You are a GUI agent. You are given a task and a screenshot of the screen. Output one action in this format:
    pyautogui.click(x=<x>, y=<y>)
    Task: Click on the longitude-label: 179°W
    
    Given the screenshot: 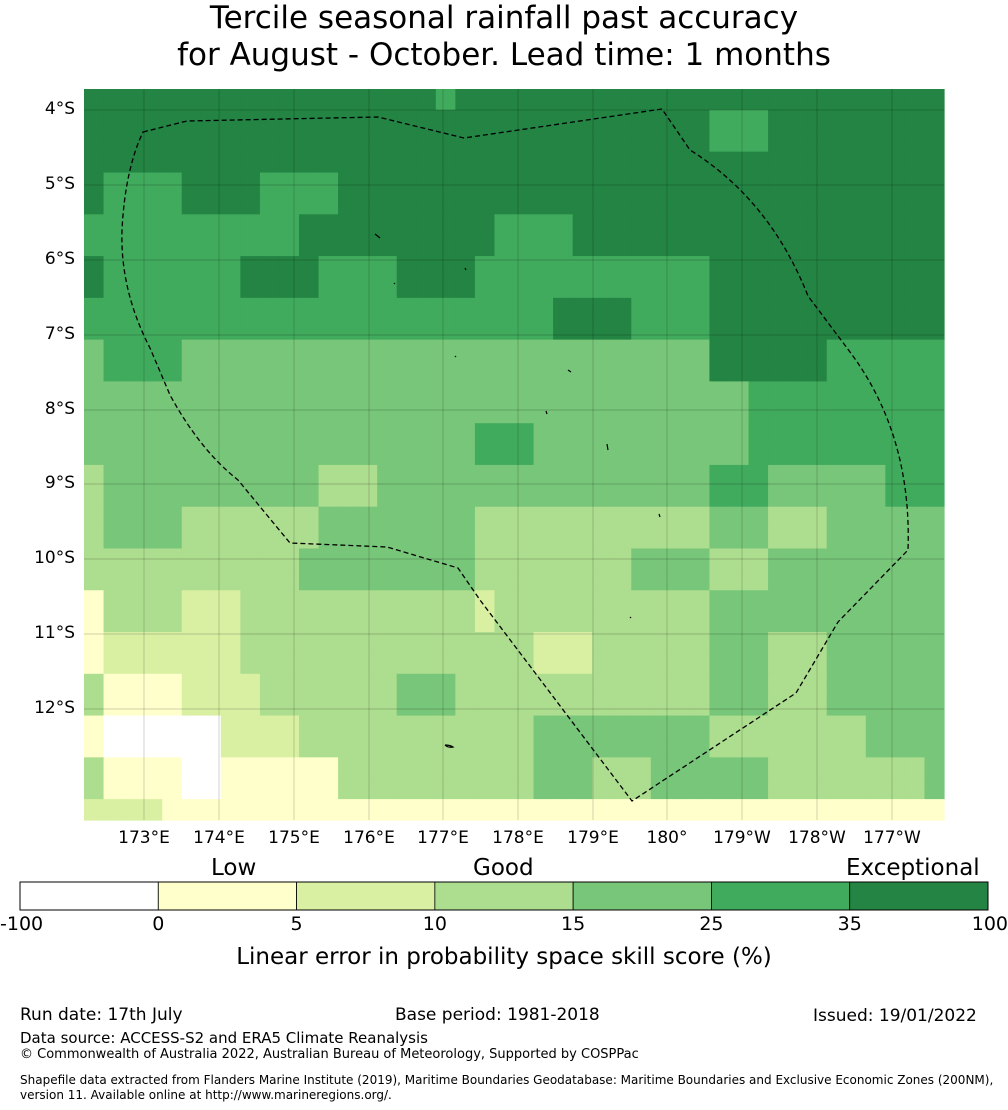 What is the action you would take?
    pyautogui.click(x=742, y=838)
    